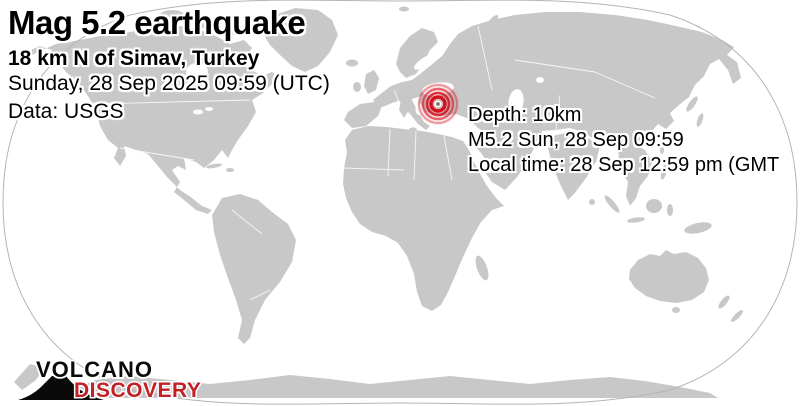 The height and width of the screenshot is (406, 800). What do you see at coordinates (66, 111) in the screenshot?
I see `data-source: Data: USGS` at bounding box center [66, 111].